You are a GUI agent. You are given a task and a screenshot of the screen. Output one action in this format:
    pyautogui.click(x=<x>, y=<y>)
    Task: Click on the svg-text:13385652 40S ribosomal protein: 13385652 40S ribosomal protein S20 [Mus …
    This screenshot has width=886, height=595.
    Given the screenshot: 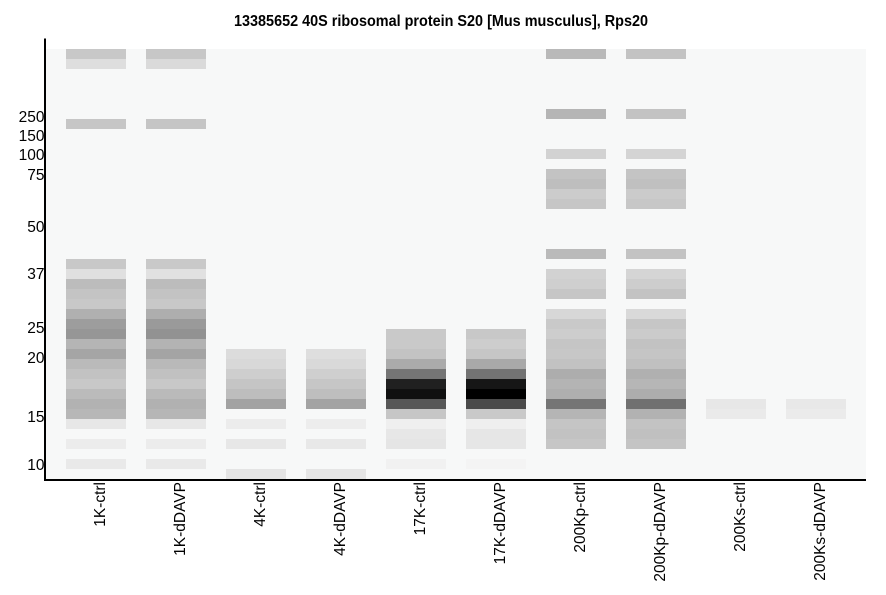 What is the action you would take?
    pyautogui.click(x=441, y=21)
    